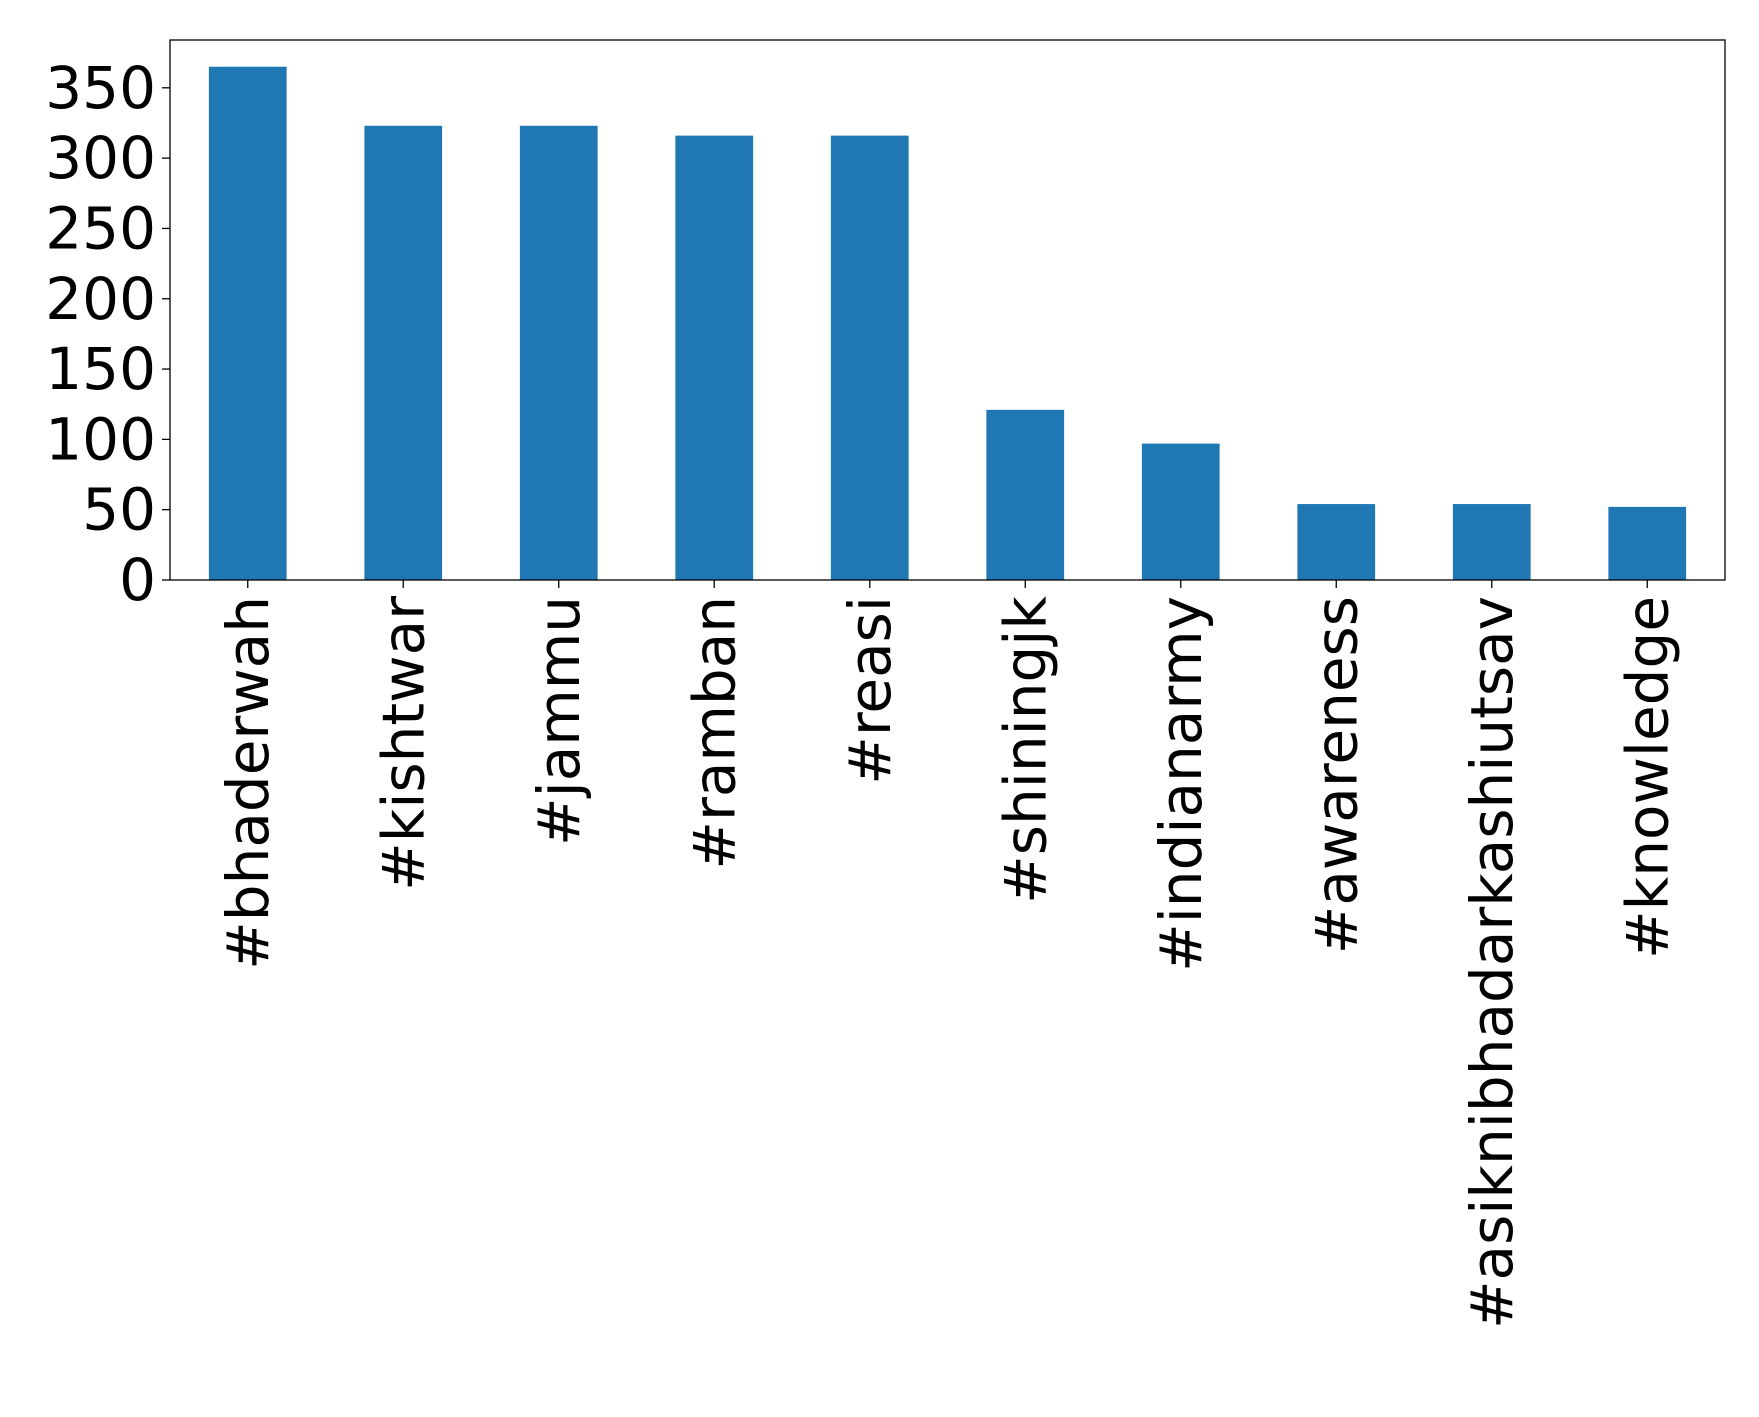 Image resolution: width=1759 pixels, height=1417 pixels. Describe the element at coordinates (1180, 511) in the screenshot. I see `bar-indianarmy` at that location.